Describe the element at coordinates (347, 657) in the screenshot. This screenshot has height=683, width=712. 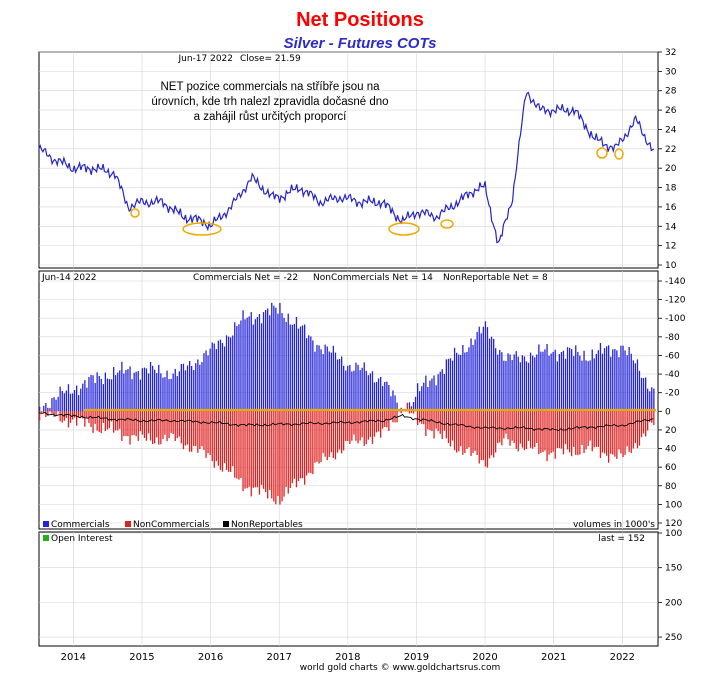
I see `x-tick-label: 2018` at that location.